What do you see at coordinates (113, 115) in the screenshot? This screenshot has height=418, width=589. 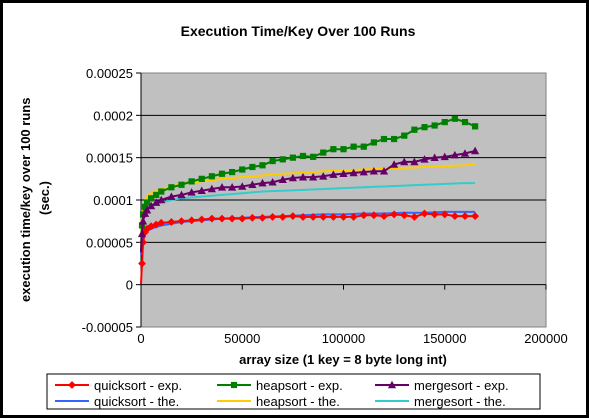 I see `y-tick-label: 0.0002` at bounding box center [113, 115].